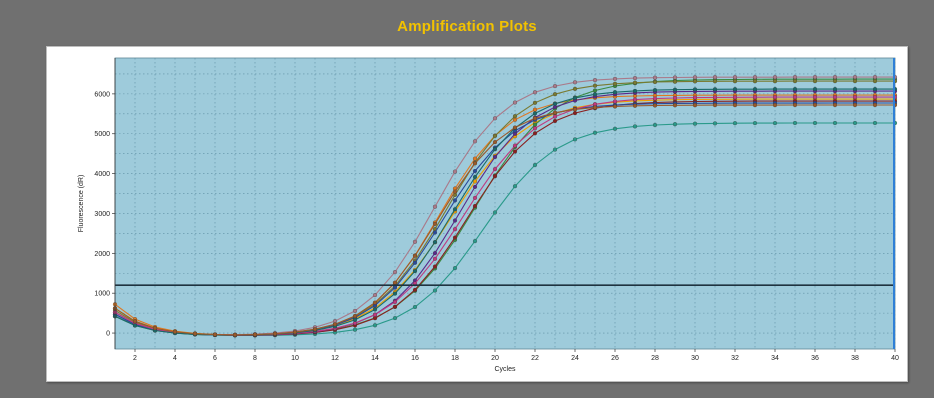 Image resolution: width=934 pixels, height=398 pixels. What do you see at coordinates (495, 358) in the screenshot?
I see `x-tick-label: 20` at bounding box center [495, 358].